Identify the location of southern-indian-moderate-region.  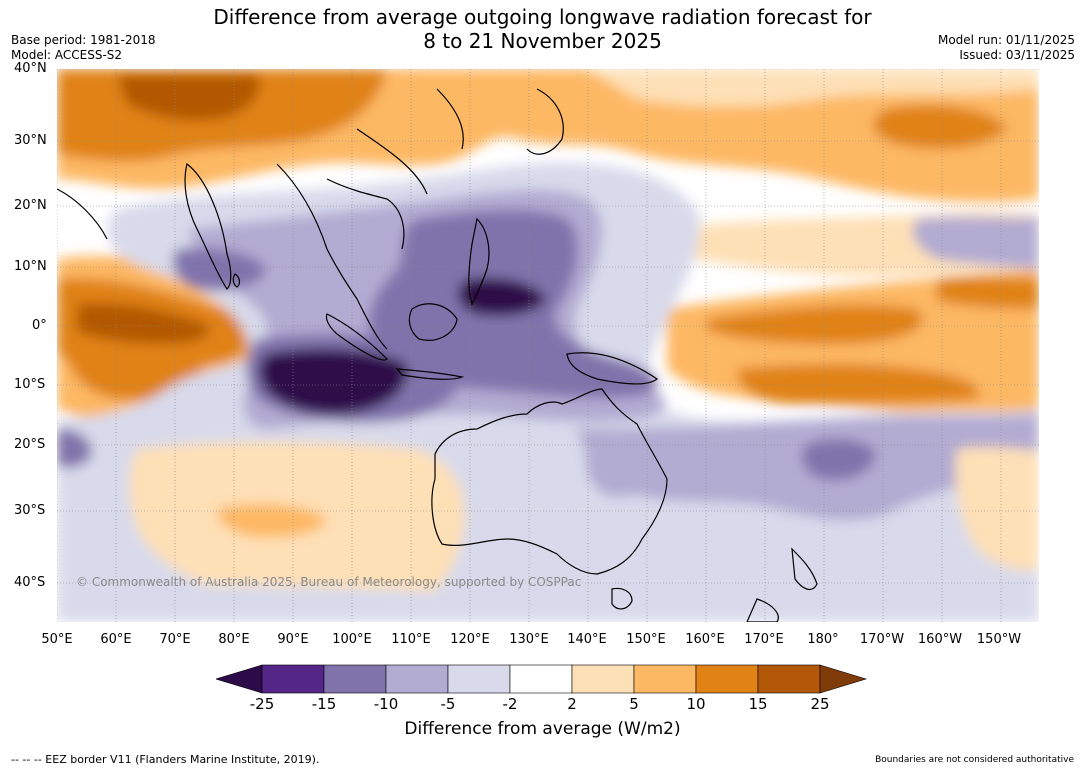
(272, 520).